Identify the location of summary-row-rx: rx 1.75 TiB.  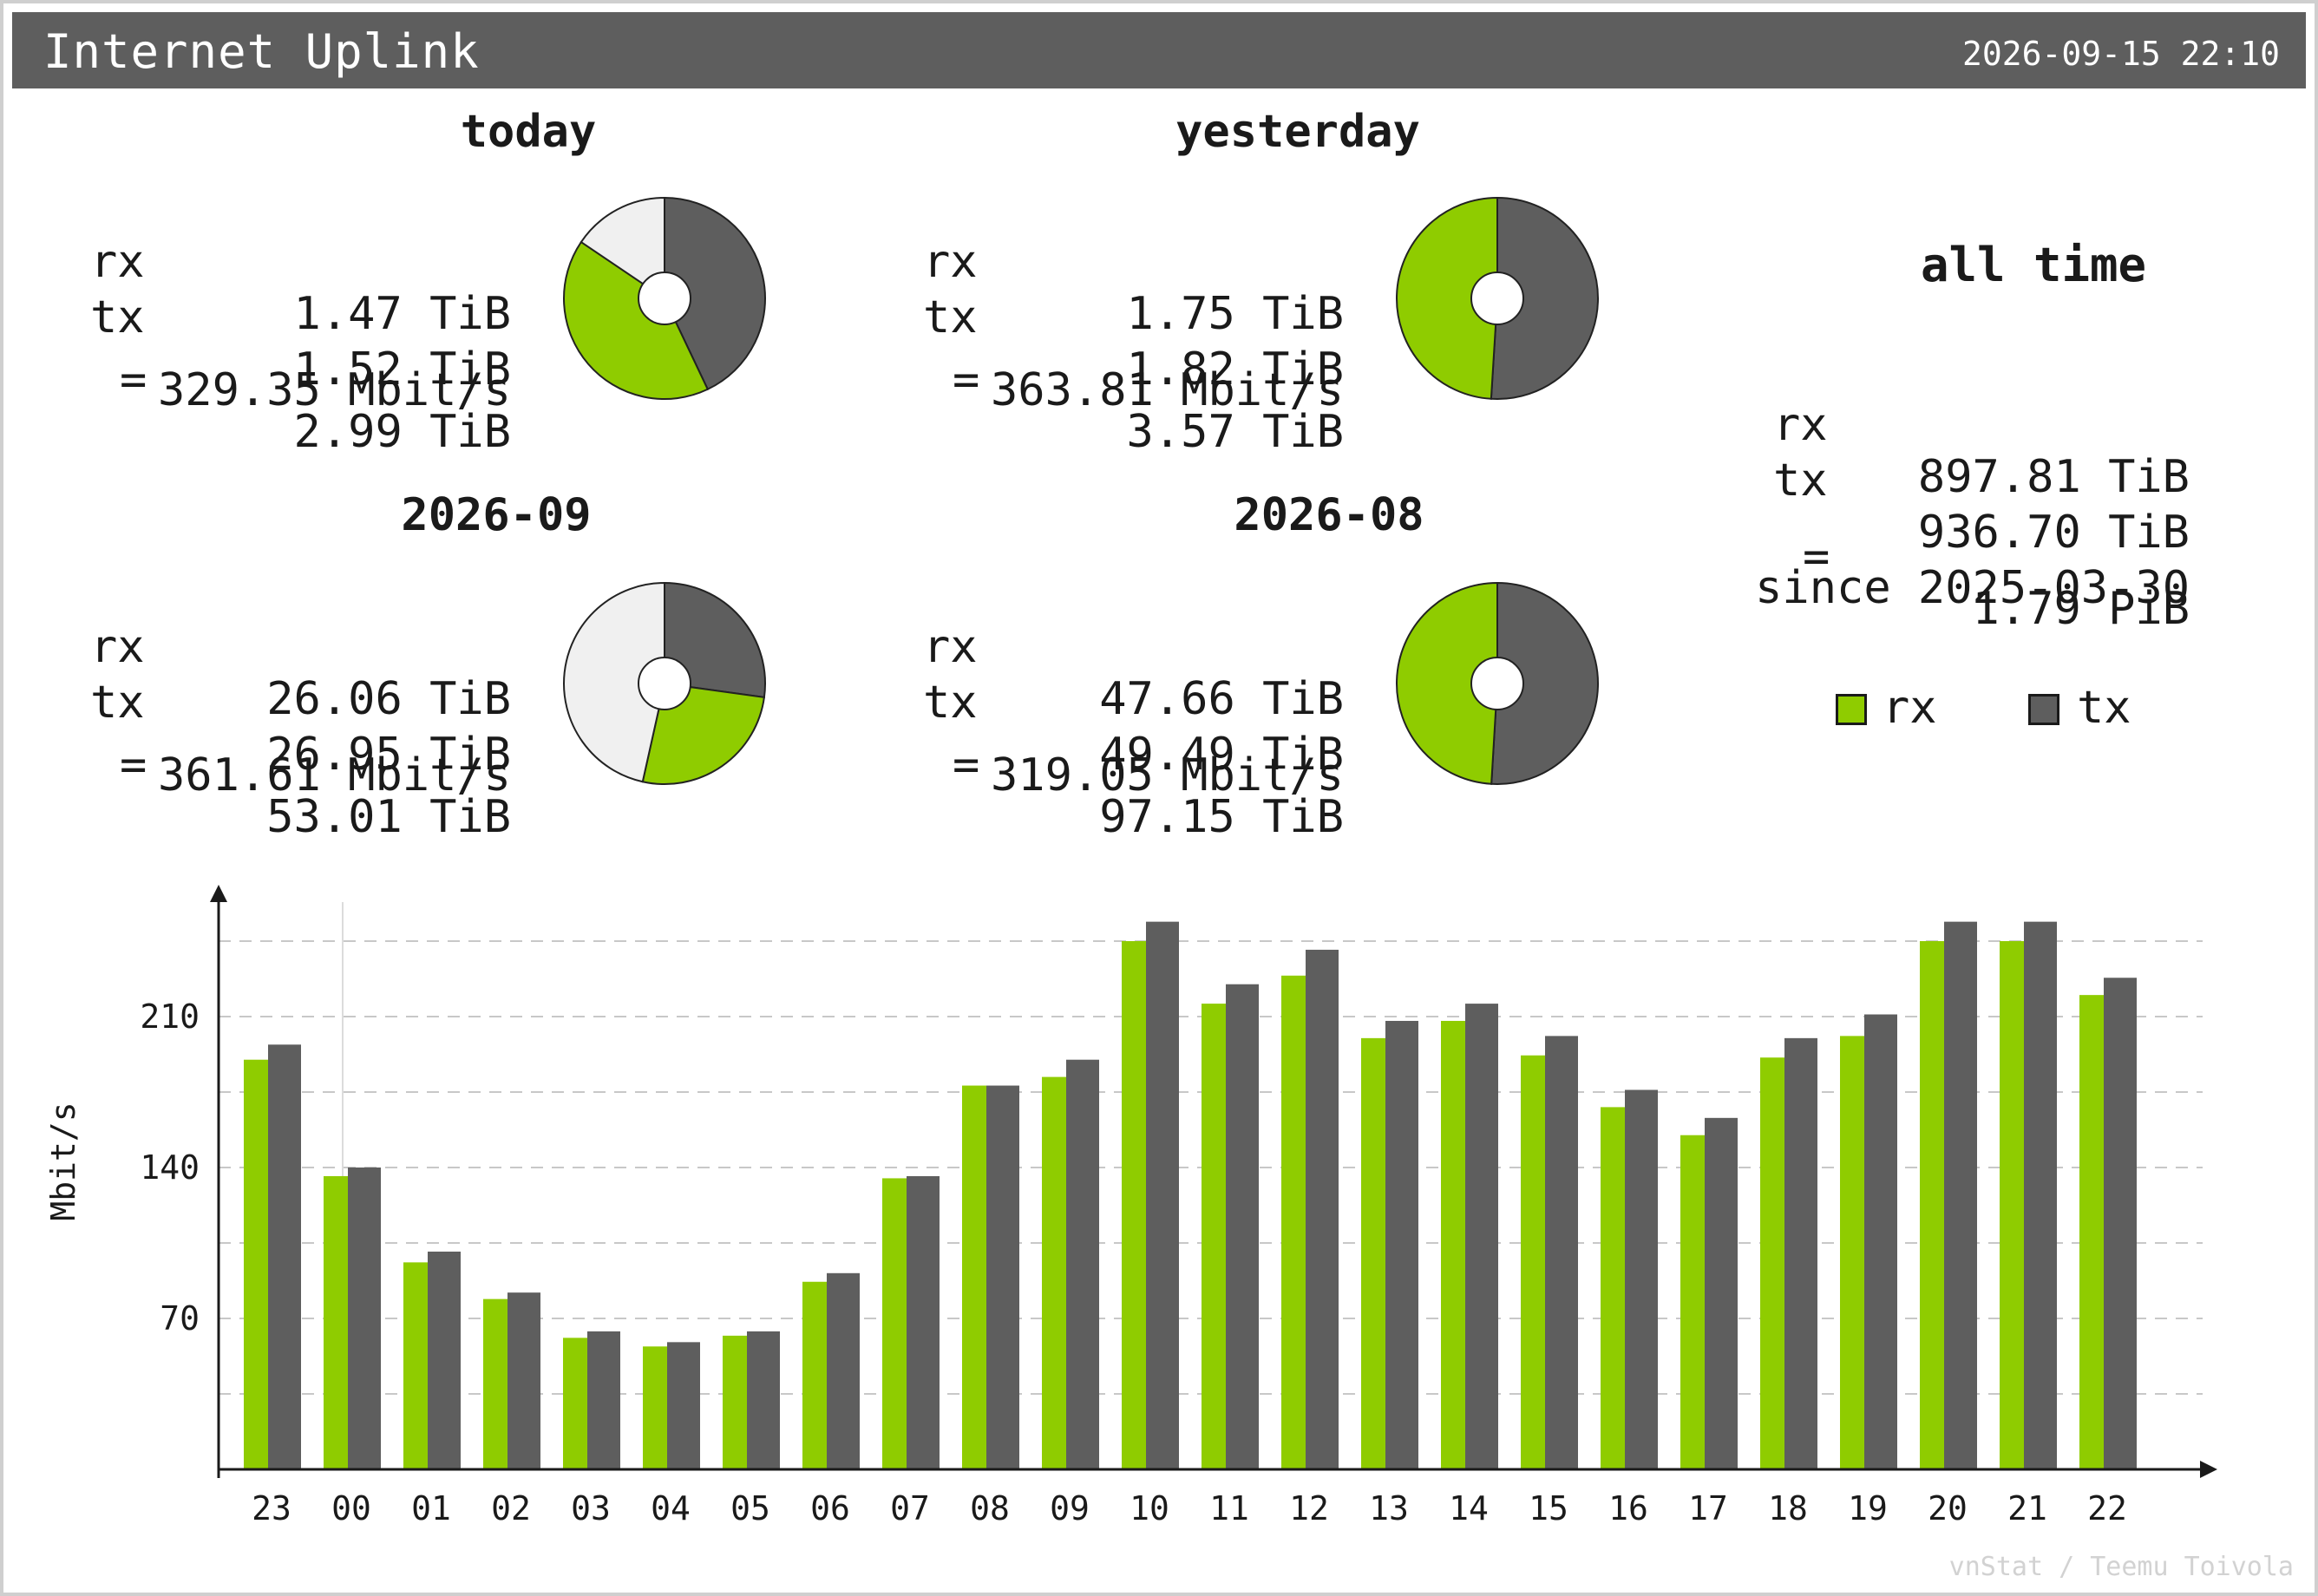
(1133, 288).